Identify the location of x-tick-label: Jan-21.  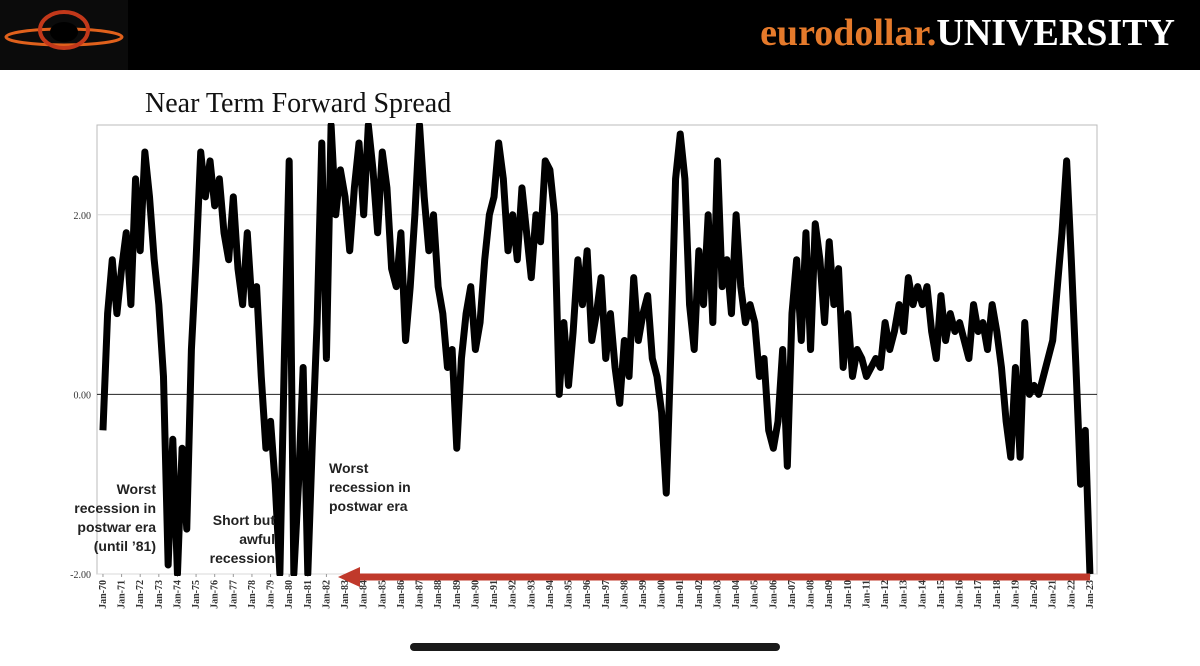
(1053, 594).